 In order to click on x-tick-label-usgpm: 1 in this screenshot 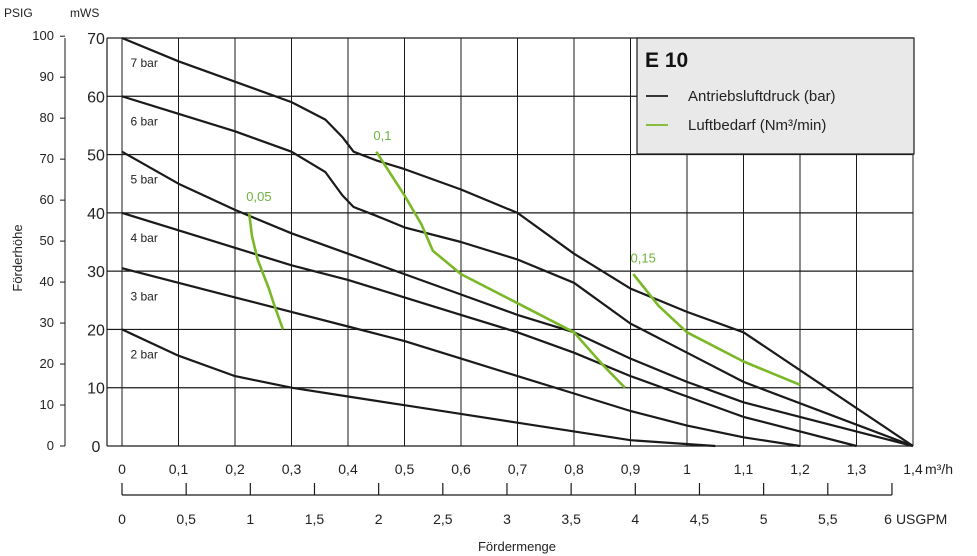, I will do `click(250, 519)`.